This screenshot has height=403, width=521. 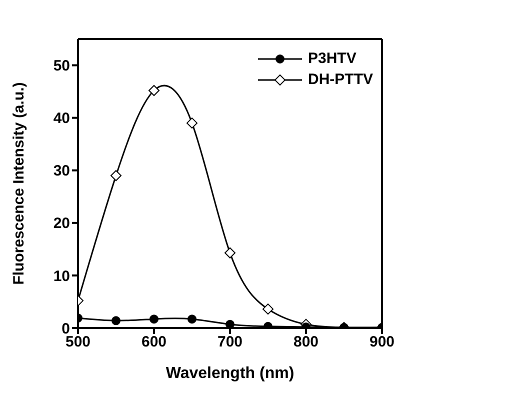 I want to click on y-axis-title: Fluorescence Intensity (a.u.), so click(x=19, y=183).